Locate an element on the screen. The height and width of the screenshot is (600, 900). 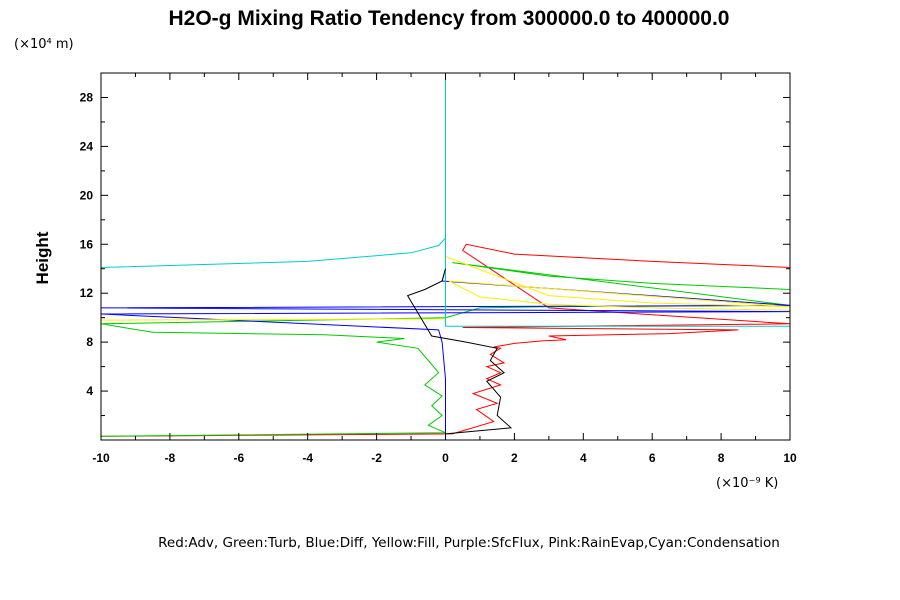
x-unit-label: (×10⁻⁹ K) is located at coordinates (747, 483).